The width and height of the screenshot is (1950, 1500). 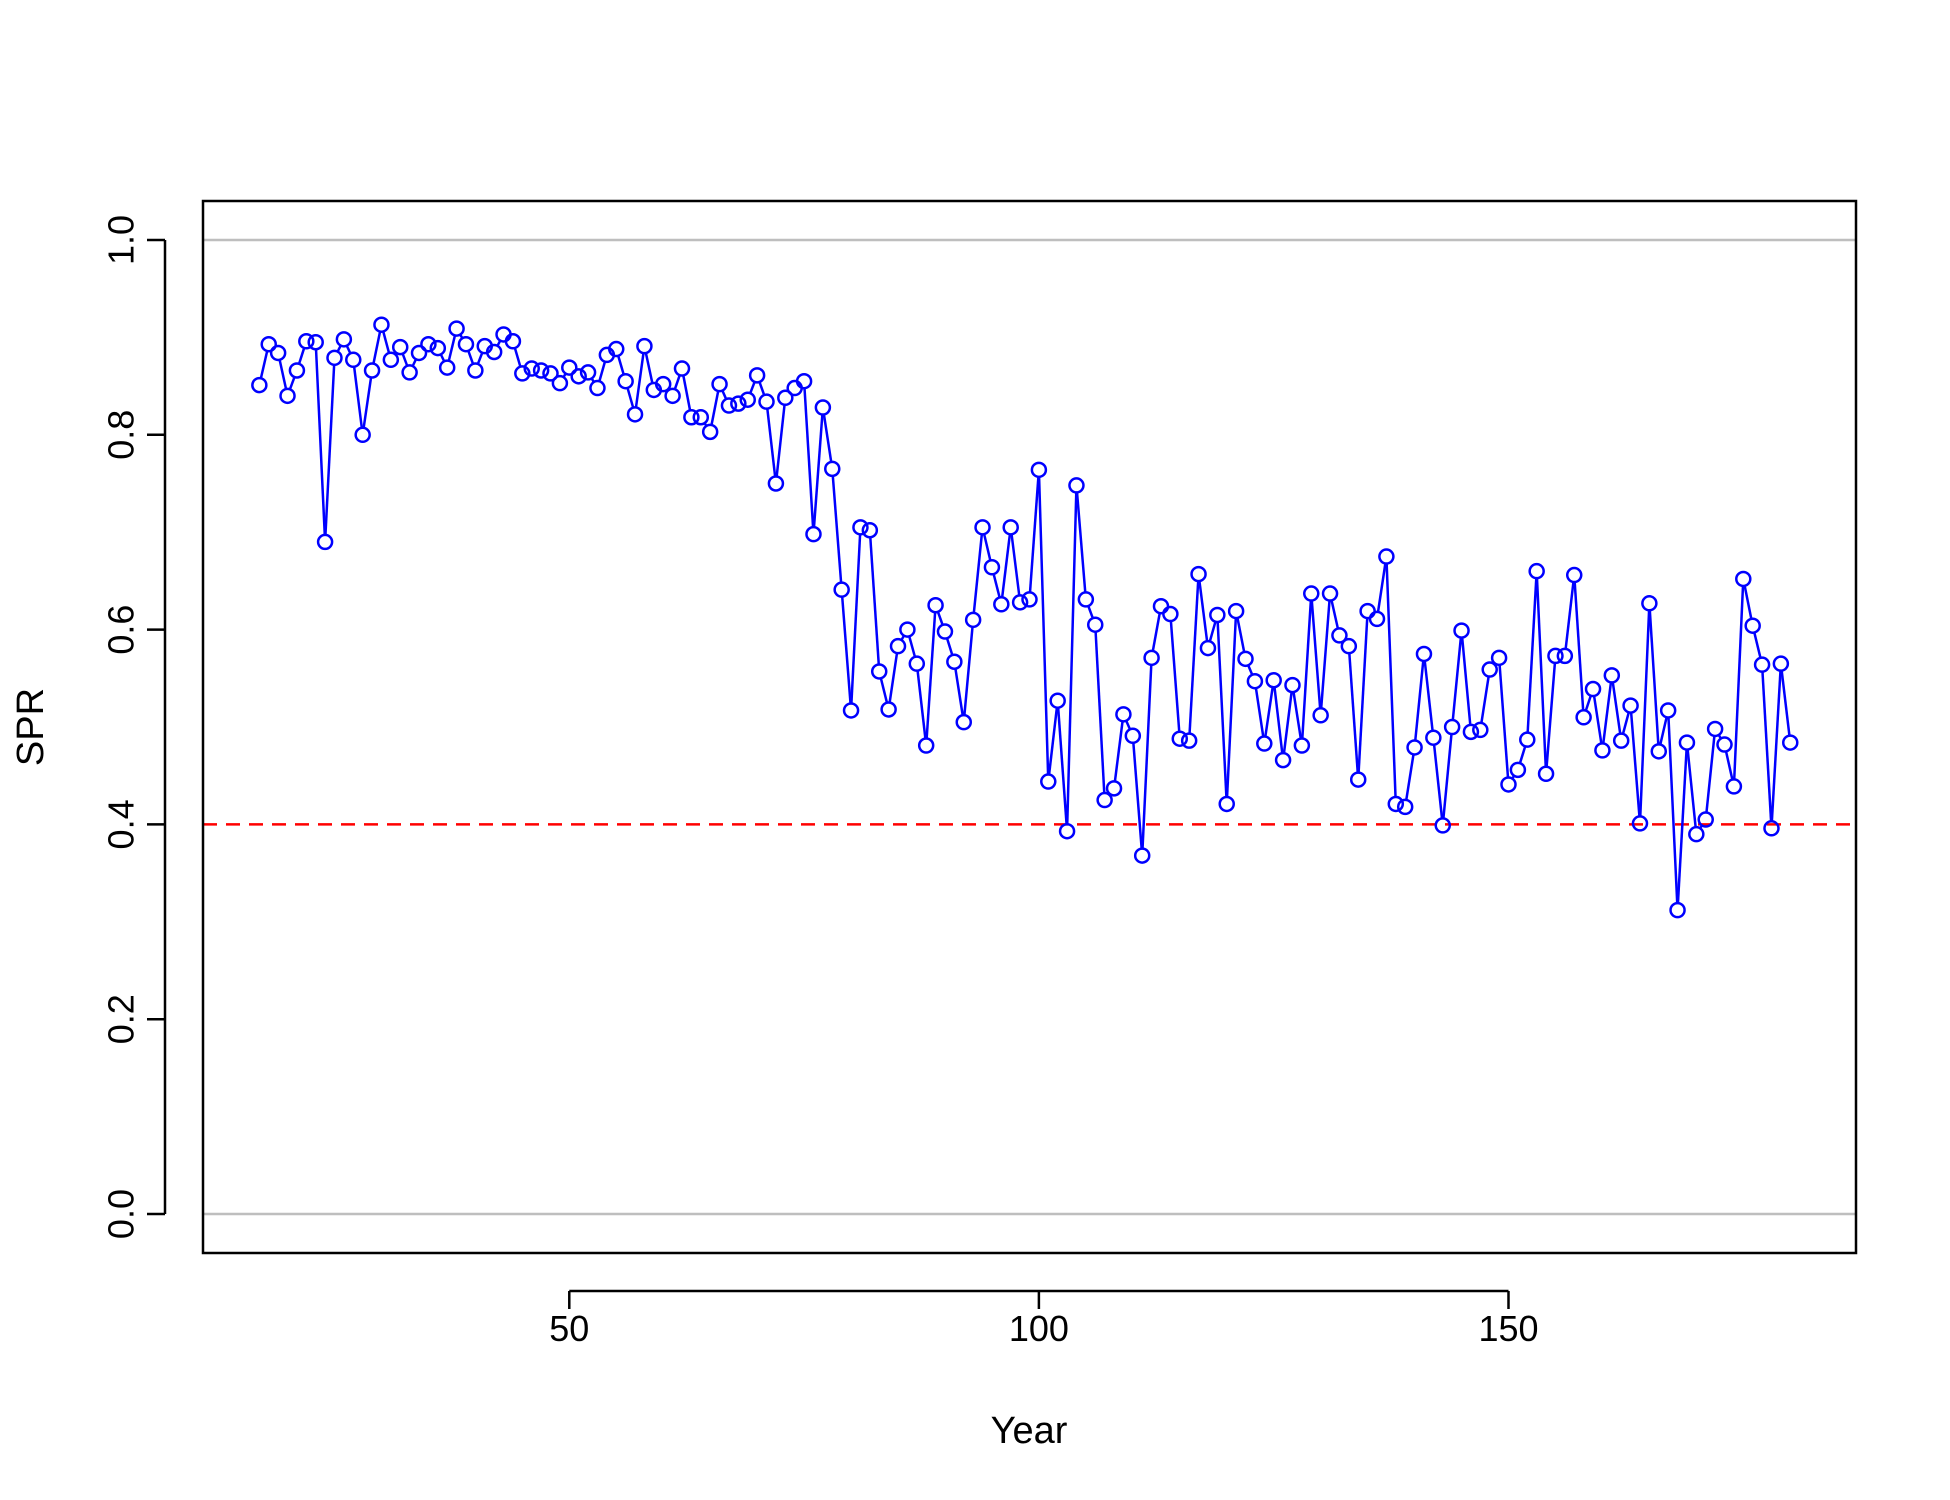 What do you see at coordinates (1029, 1431) in the screenshot?
I see `x-axis-title: Year` at bounding box center [1029, 1431].